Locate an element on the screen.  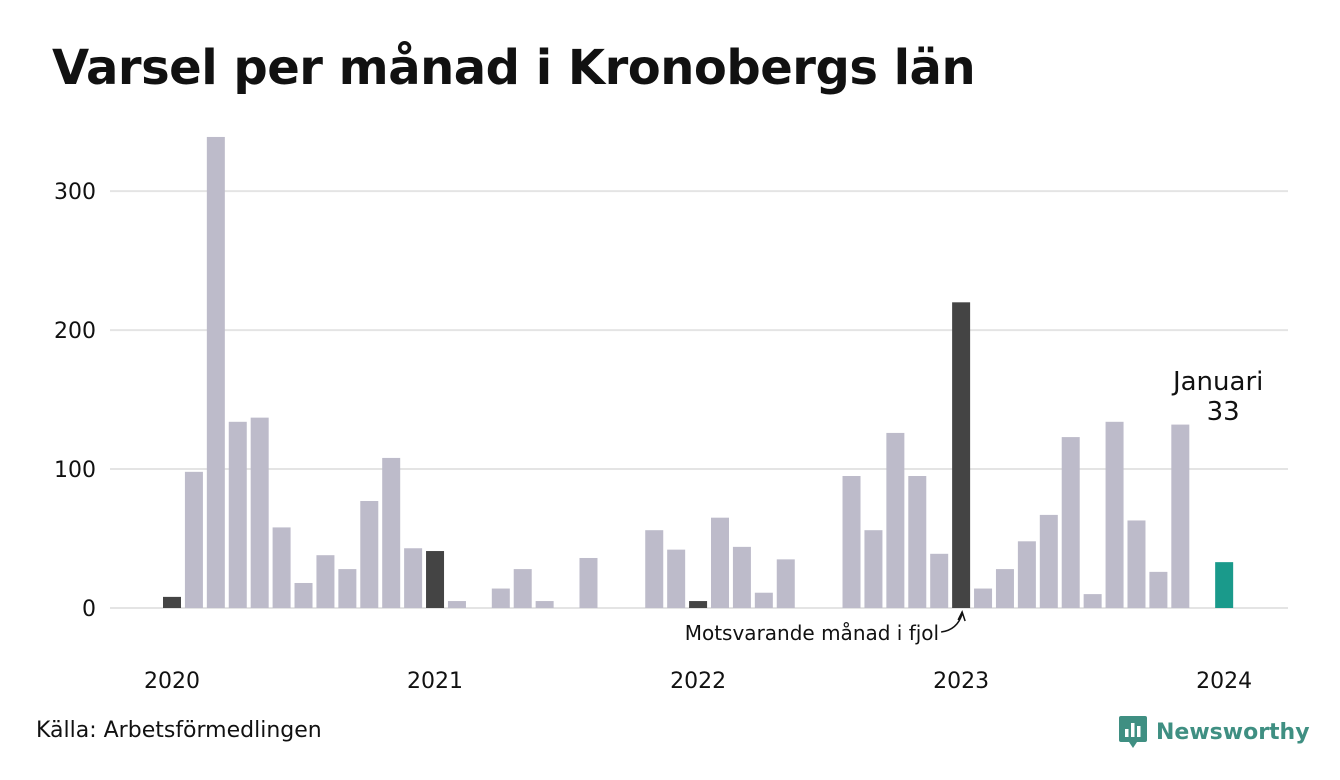
y-tick-label: 200 is located at coordinates (75, 331).